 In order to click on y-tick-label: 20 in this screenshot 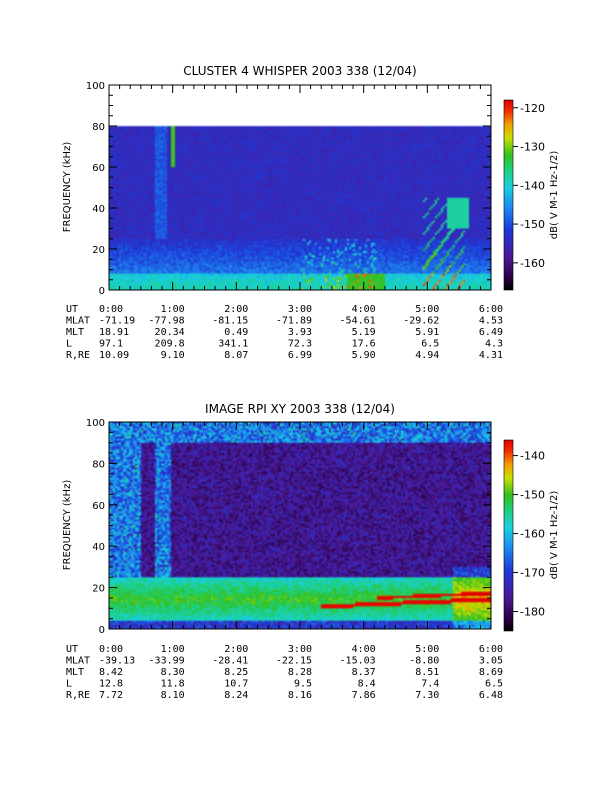, I will do `click(98, 589)`.